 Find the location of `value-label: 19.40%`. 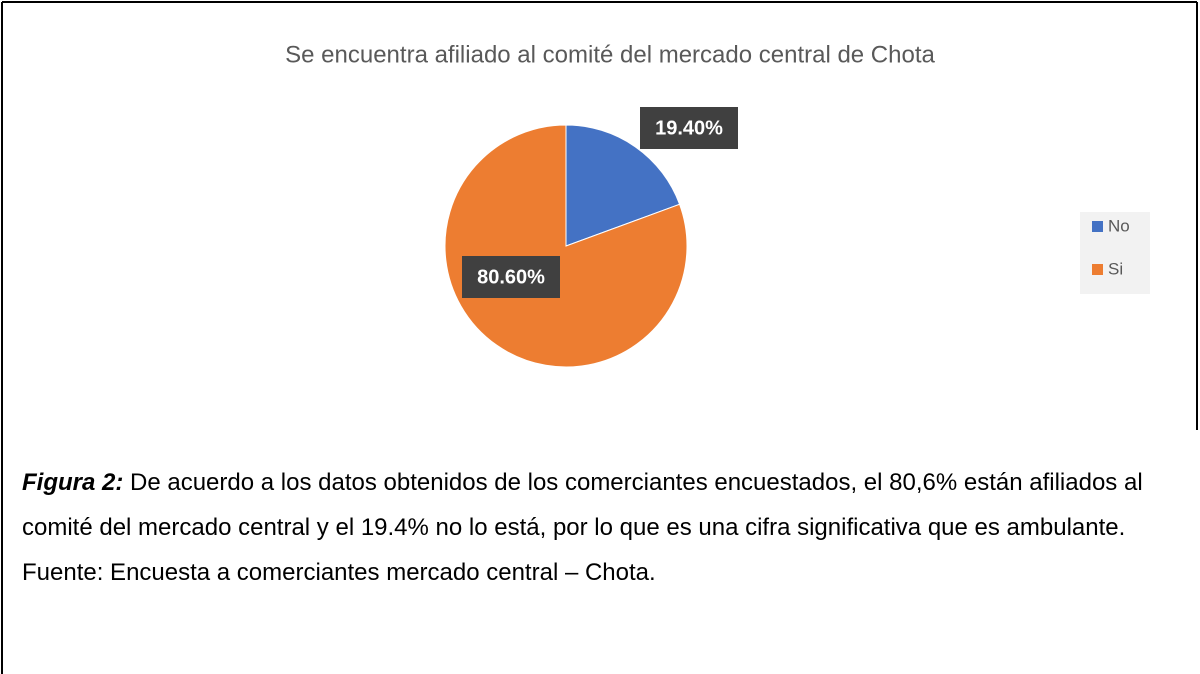

value-label: 19.40% is located at coordinates (689, 128).